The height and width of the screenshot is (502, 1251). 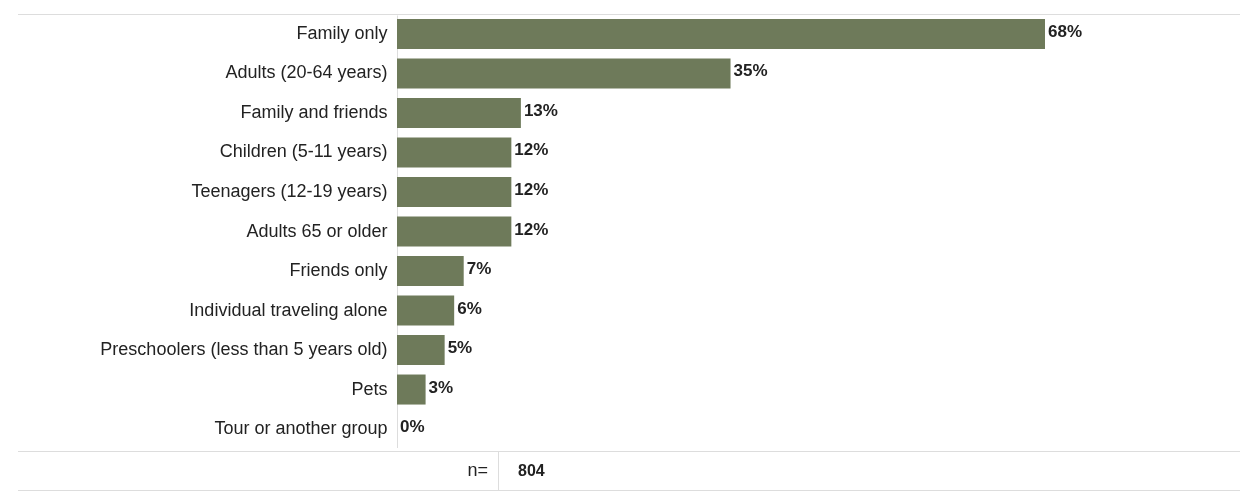 What do you see at coordinates (301, 428) in the screenshot?
I see `y-tick-label: Tour or another group` at bounding box center [301, 428].